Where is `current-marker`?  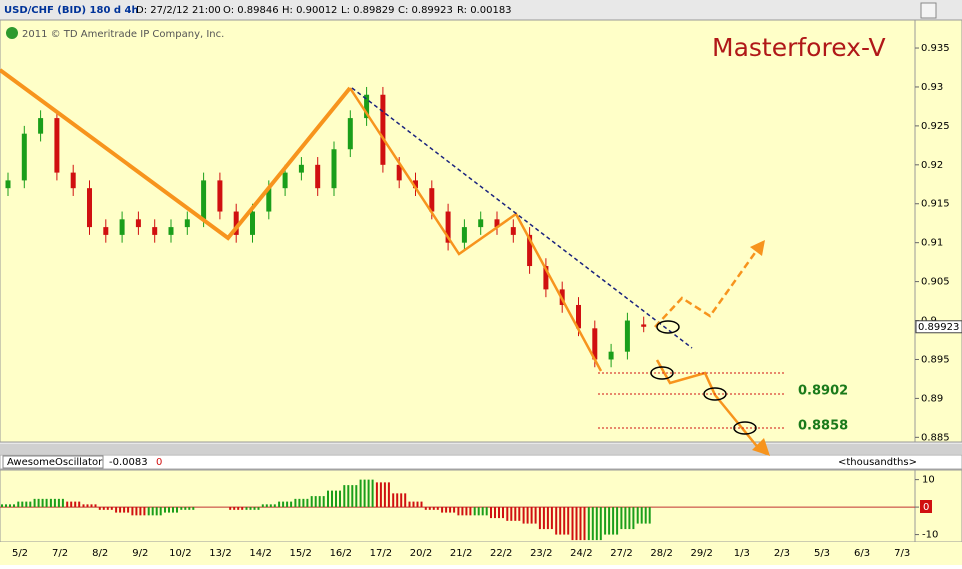 current-marker is located at coordinates (926, 506).